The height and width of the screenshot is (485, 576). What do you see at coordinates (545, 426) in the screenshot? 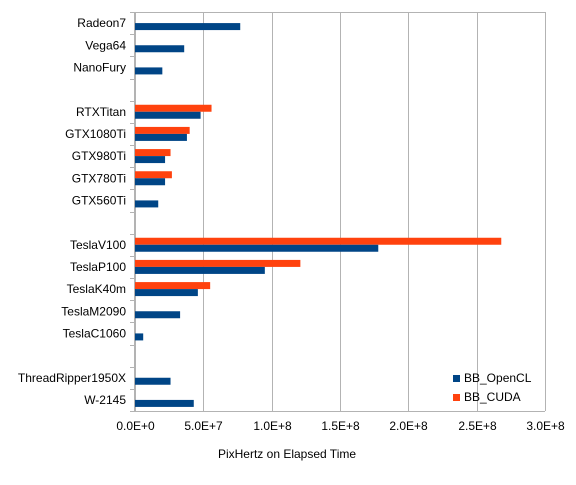
I see `x-tick-label: 3.0E+8` at bounding box center [545, 426].